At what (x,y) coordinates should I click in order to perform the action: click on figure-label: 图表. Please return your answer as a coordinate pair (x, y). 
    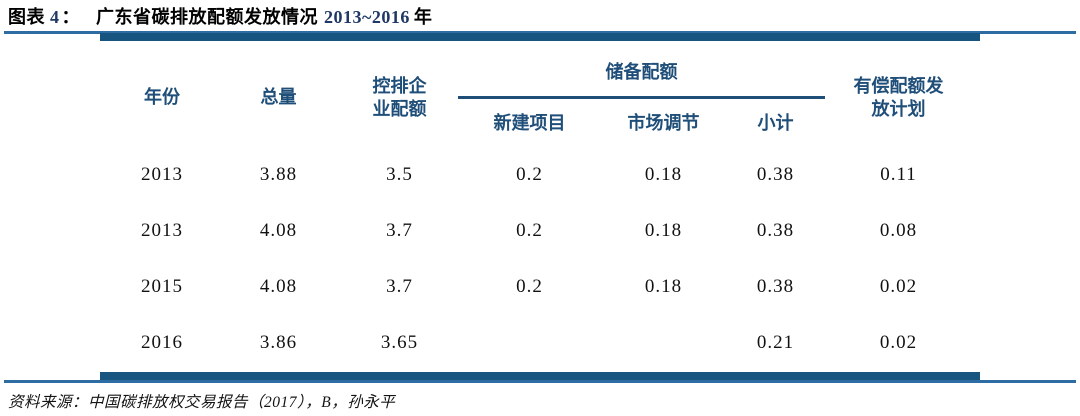
    Looking at the image, I should click on (26, 17).